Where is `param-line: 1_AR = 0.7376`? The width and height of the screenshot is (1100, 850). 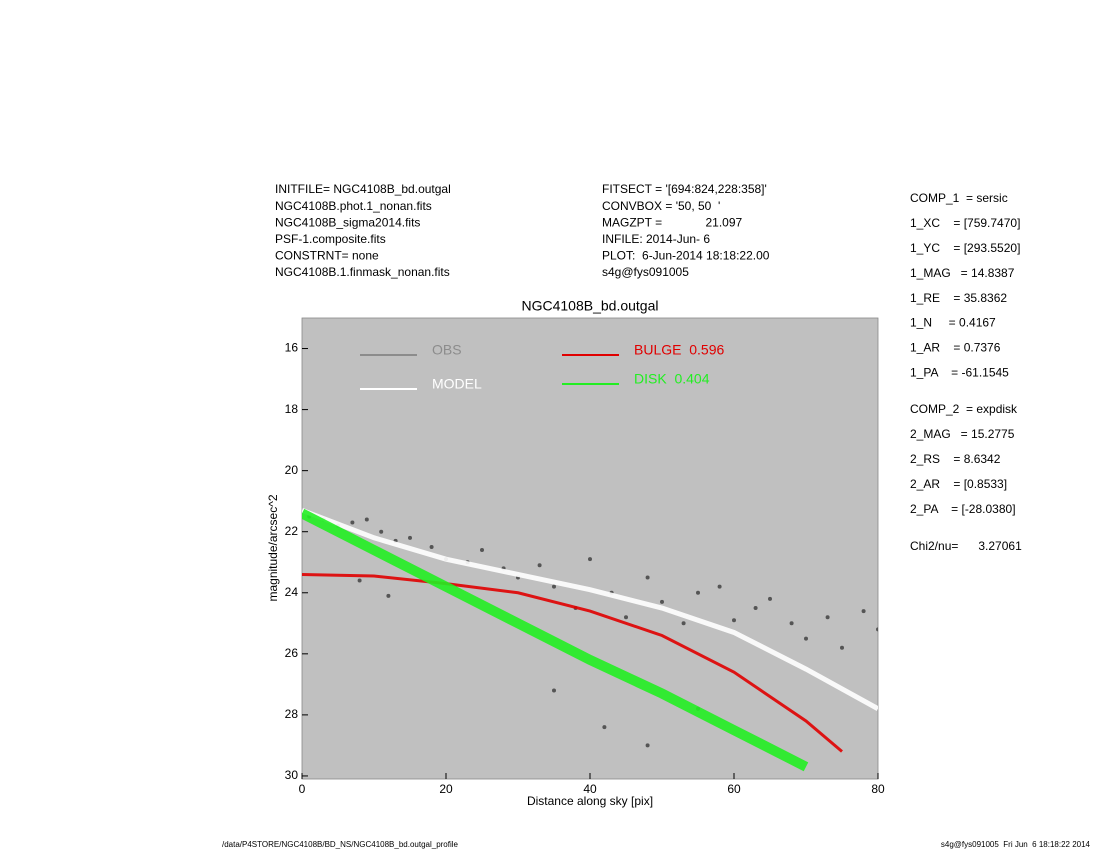
param-line: 1_AR = 0.7376 is located at coordinates (955, 348).